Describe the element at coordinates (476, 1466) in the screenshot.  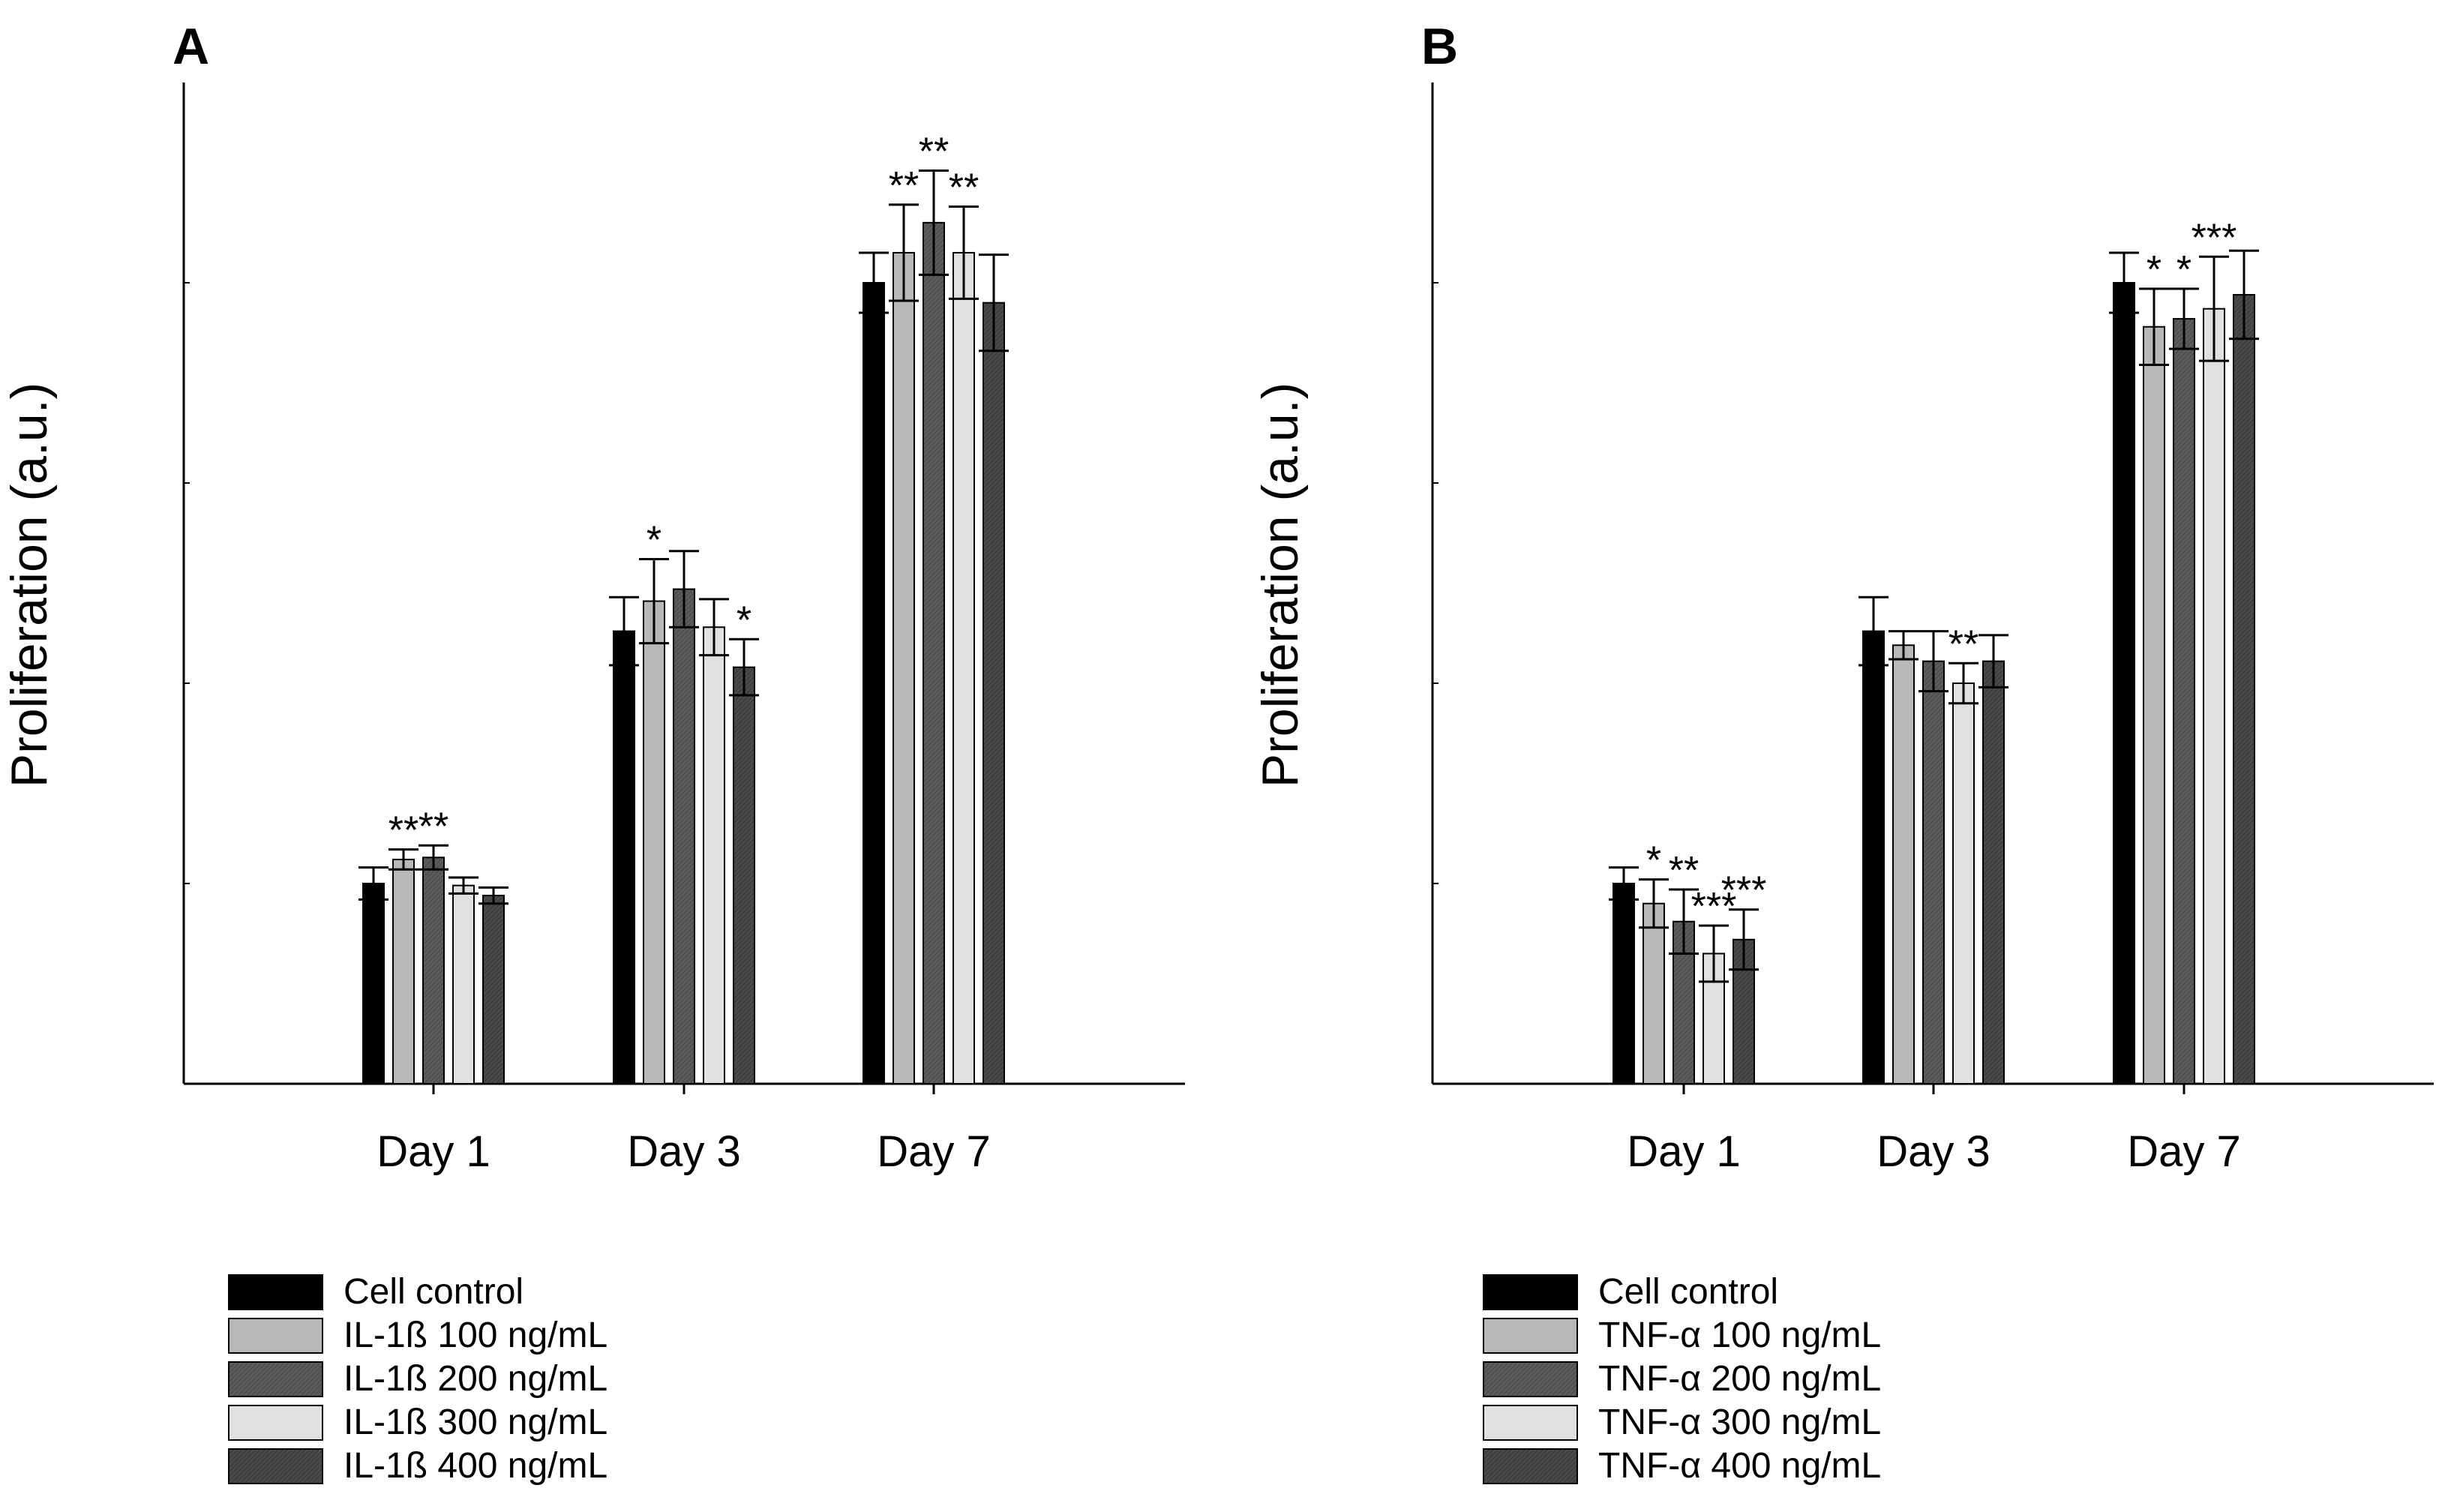
I see `legend-label: IL-1ß 400 ng/mL` at that location.